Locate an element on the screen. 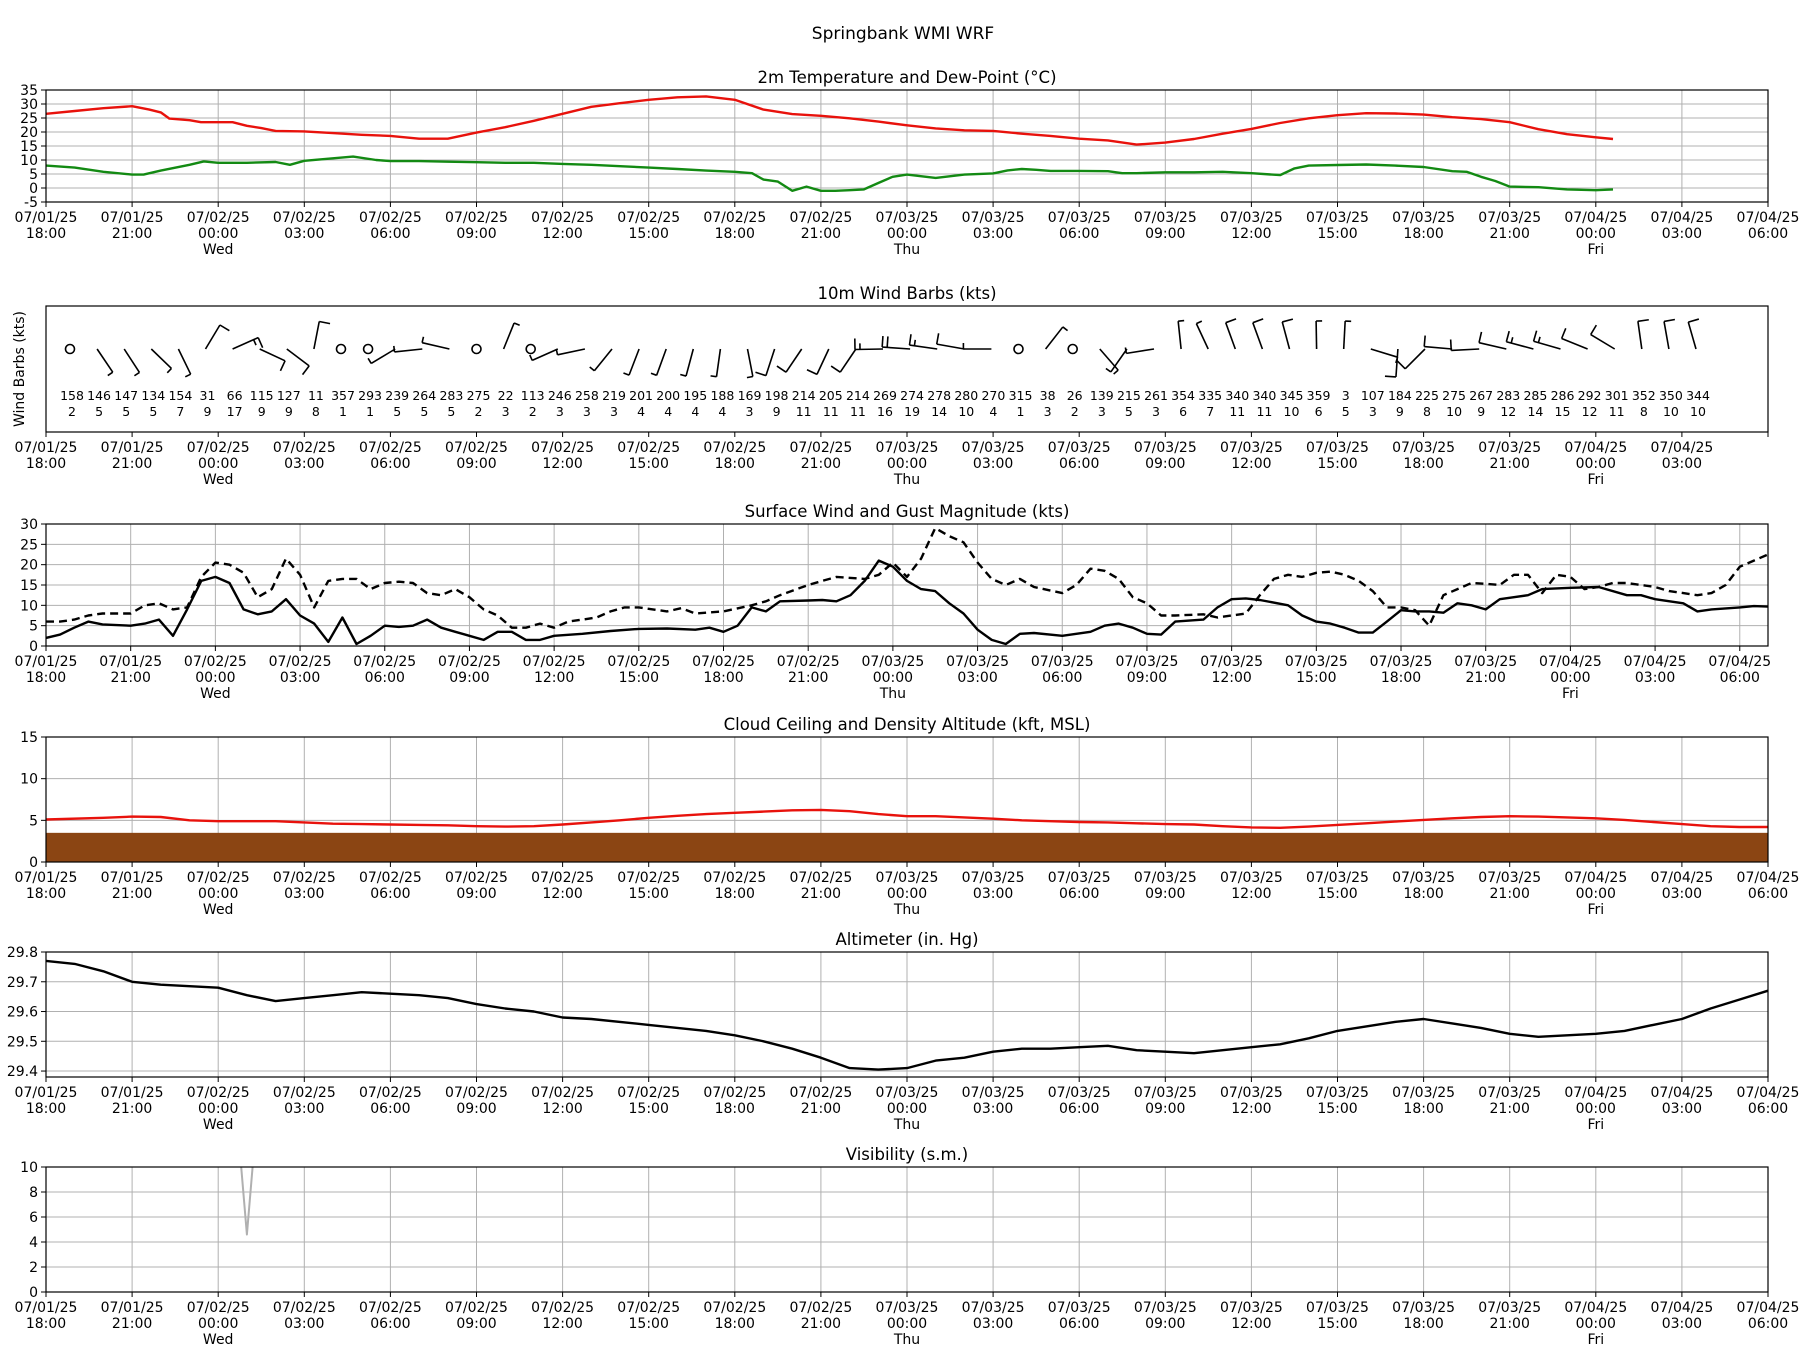 This screenshot has height=1350, width=1800. barb-direction: 352 is located at coordinates (1644, 395).